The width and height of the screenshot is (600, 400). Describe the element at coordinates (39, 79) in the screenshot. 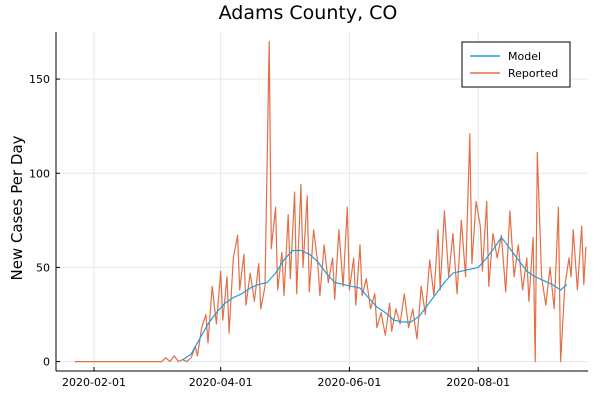

I see `y-tick-label: 150` at that location.